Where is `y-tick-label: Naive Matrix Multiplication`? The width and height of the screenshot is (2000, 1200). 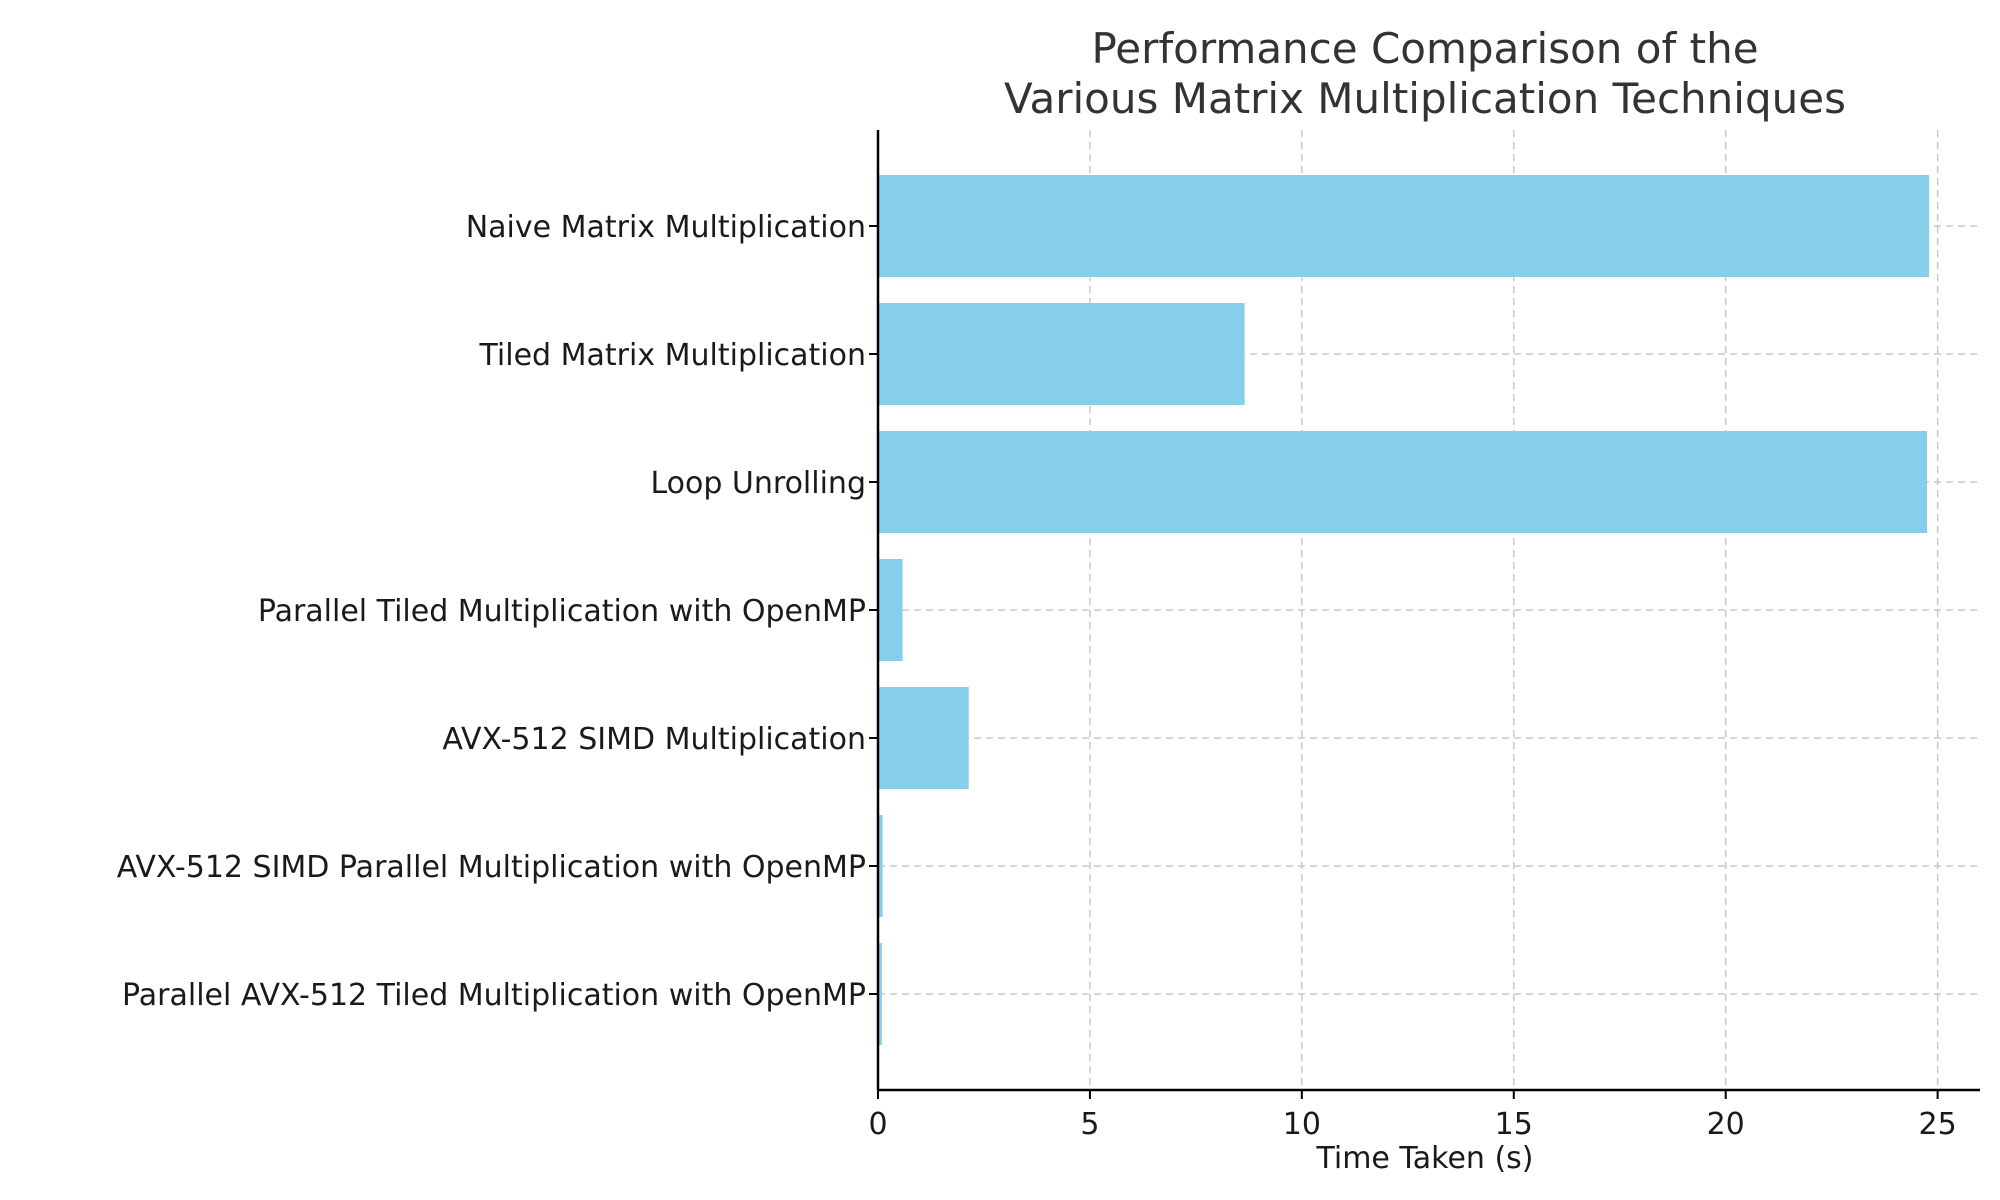 y-tick-label: Naive Matrix Multiplication is located at coordinates (666, 227).